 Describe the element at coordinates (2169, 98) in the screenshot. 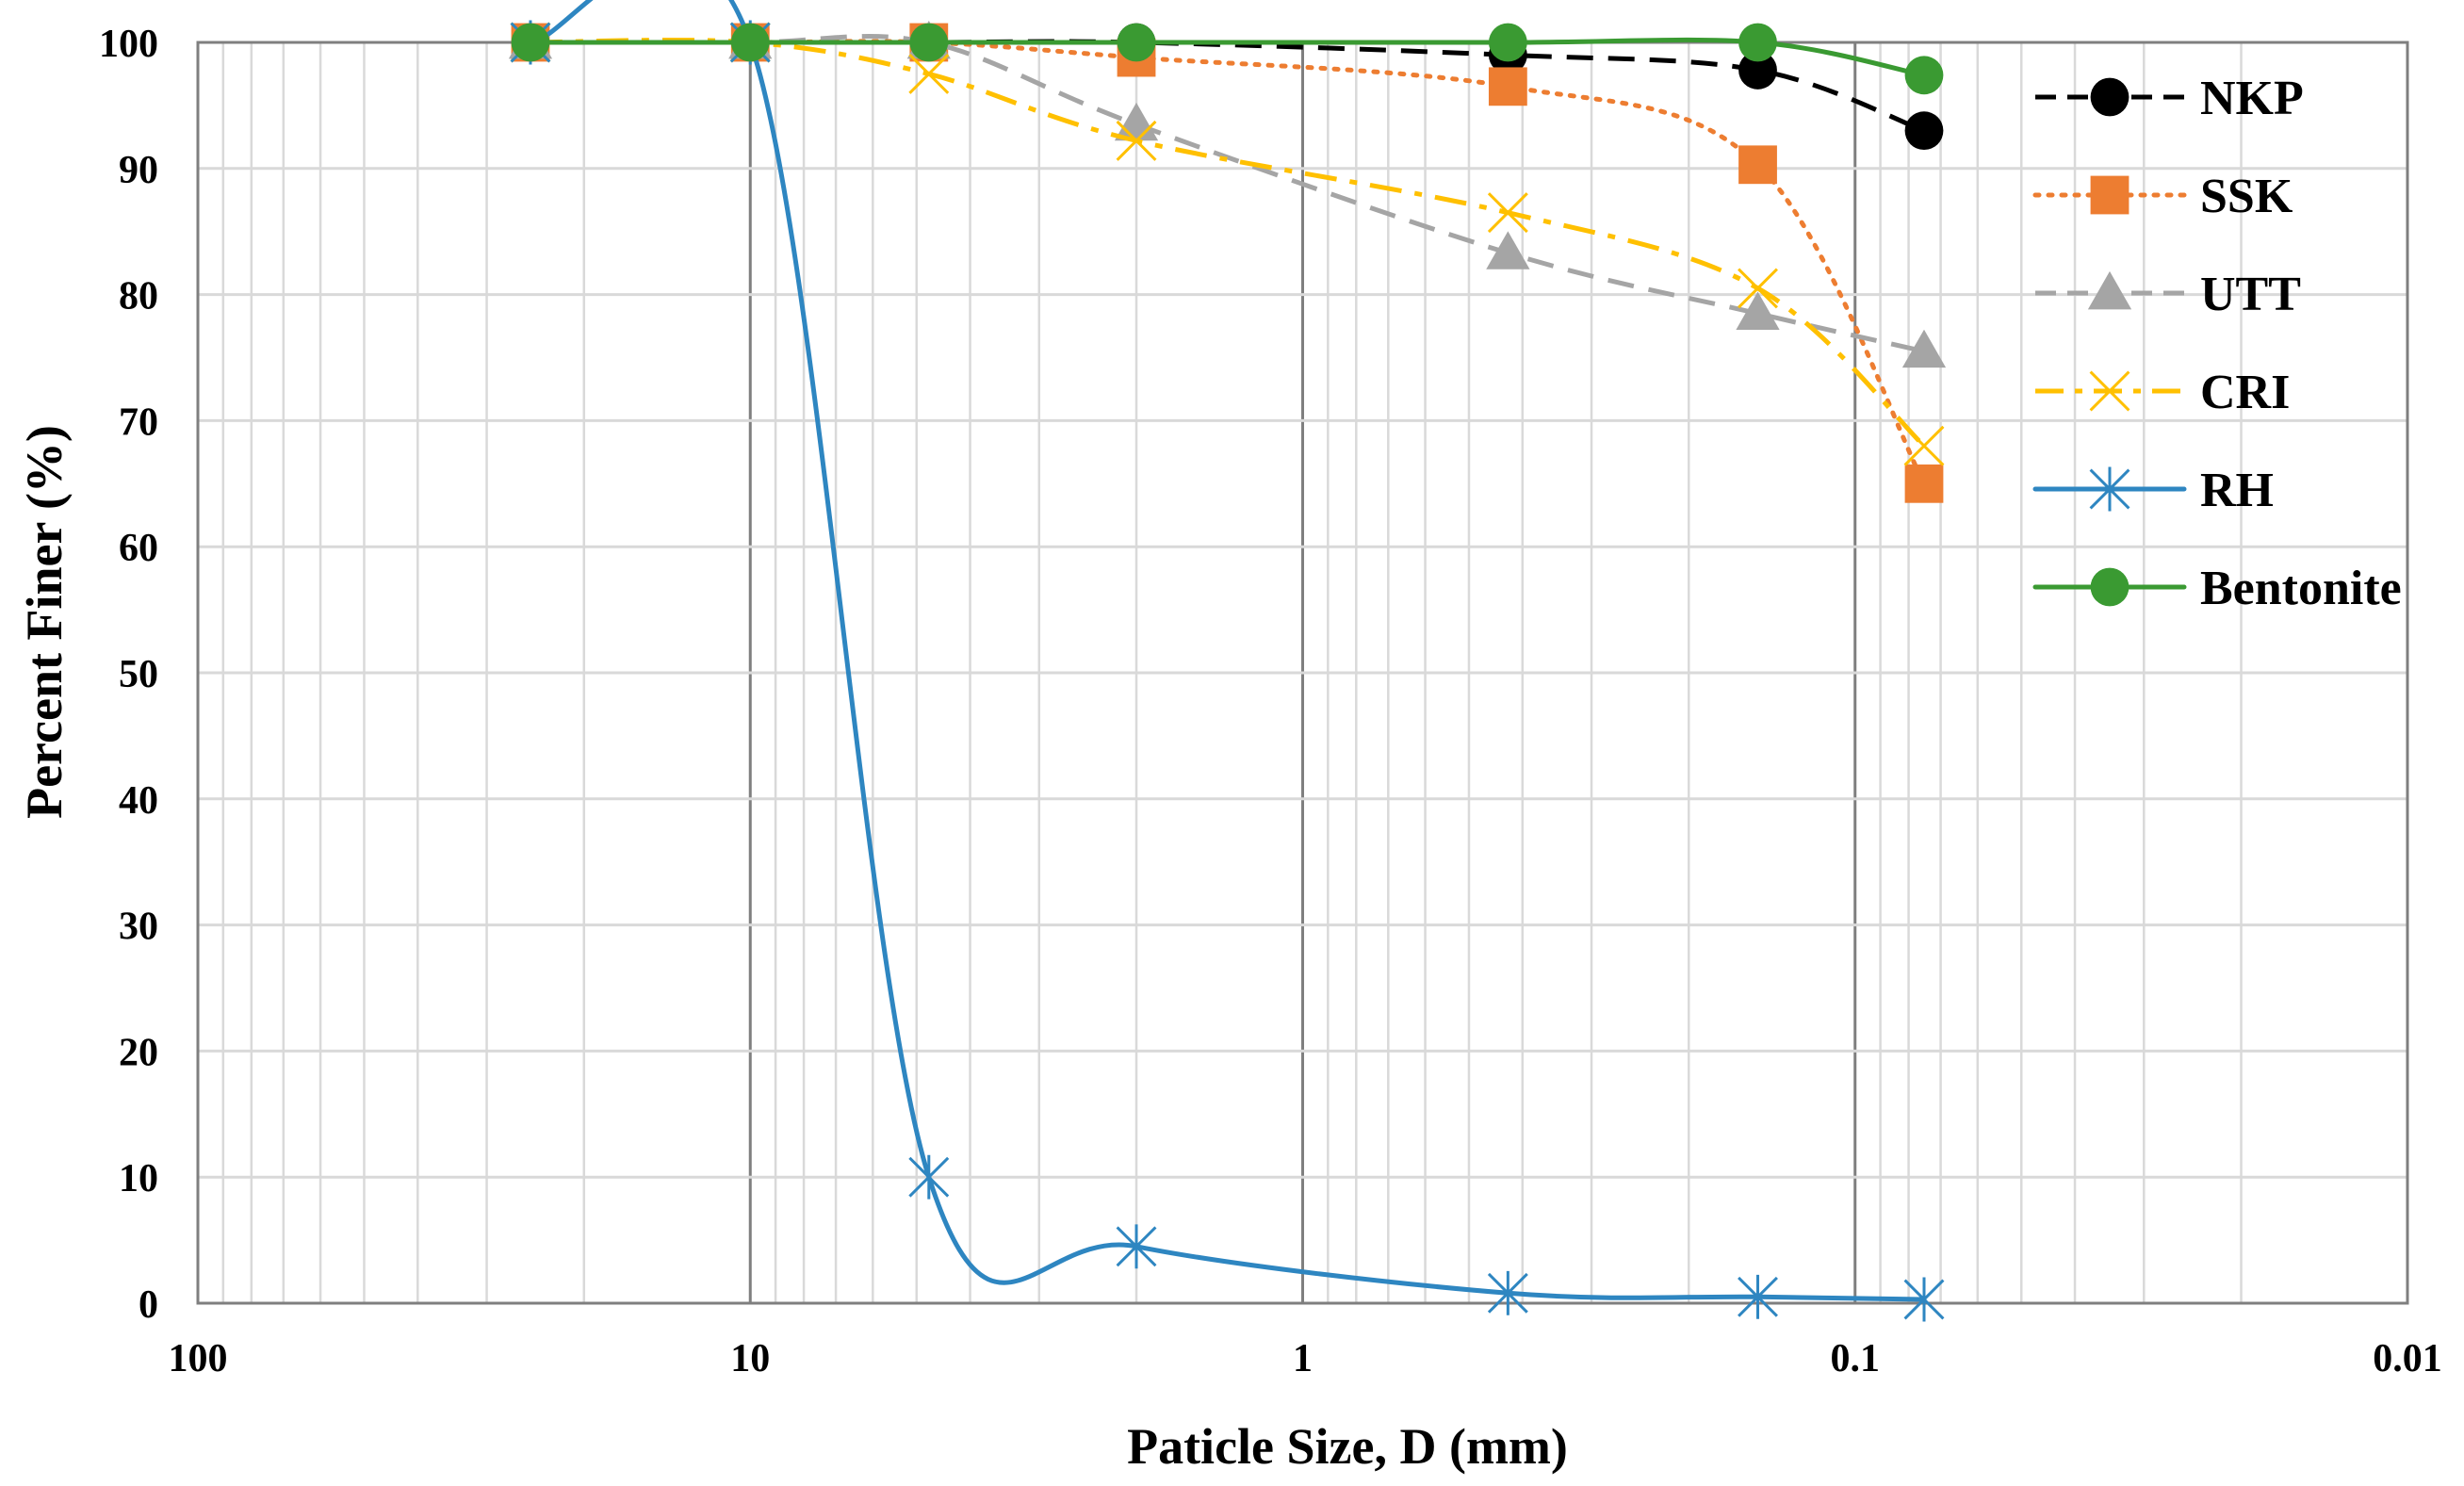

I see `legend-item-nkp: NKP` at that location.